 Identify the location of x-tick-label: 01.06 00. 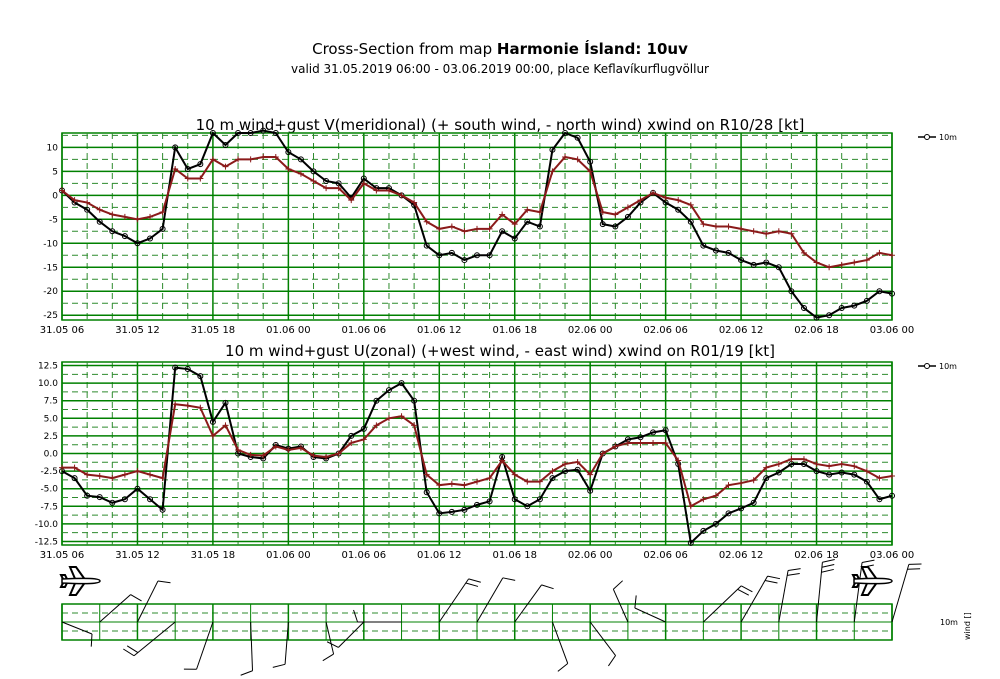
(288, 330).